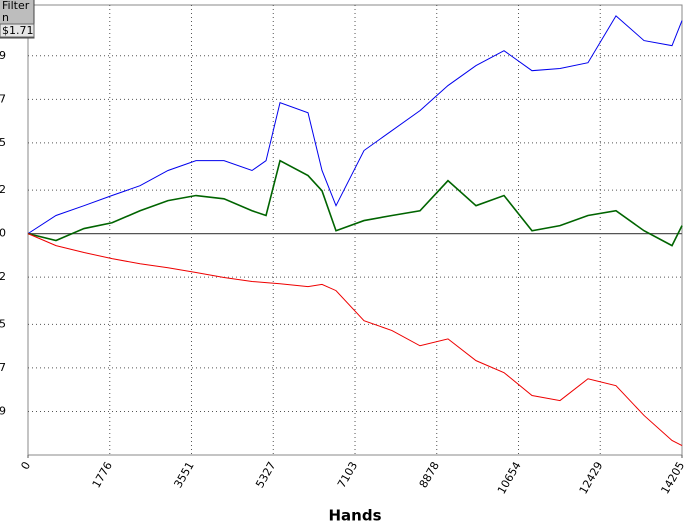 The width and height of the screenshot is (700, 525). What do you see at coordinates (354, 516) in the screenshot?
I see `x-axis-label: Hands` at bounding box center [354, 516].